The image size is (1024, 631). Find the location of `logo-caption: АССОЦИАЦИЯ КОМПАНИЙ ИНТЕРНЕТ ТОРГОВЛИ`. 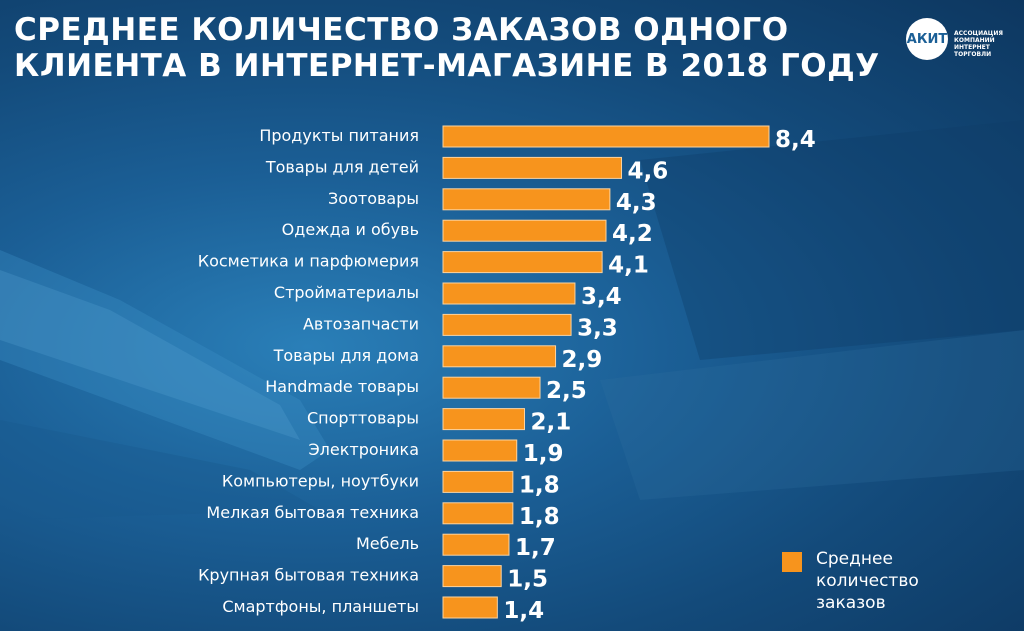

logo-caption: АССОЦИАЦИЯ КОМПАНИЙ ИНТЕРНЕТ ТОРГОВЛИ is located at coordinates (986, 44).